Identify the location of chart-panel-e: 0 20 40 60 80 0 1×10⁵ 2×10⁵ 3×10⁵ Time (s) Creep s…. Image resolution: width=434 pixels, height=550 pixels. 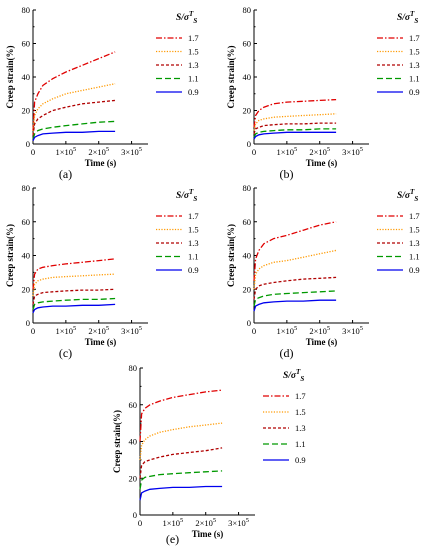
(209, 454).